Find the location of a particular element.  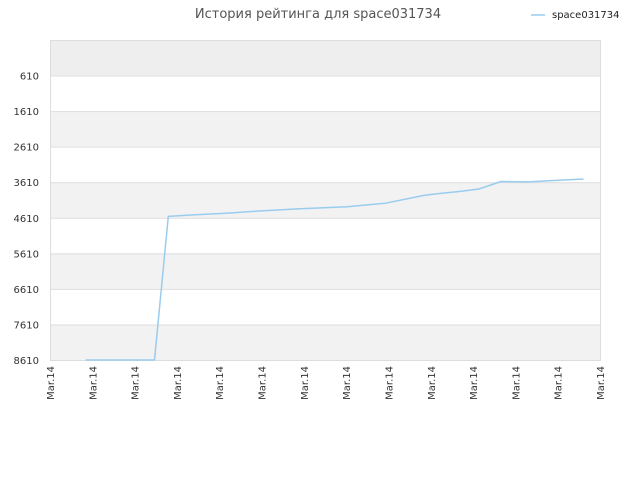

y-tick-label: 1610 is located at coordinates (26, 112).